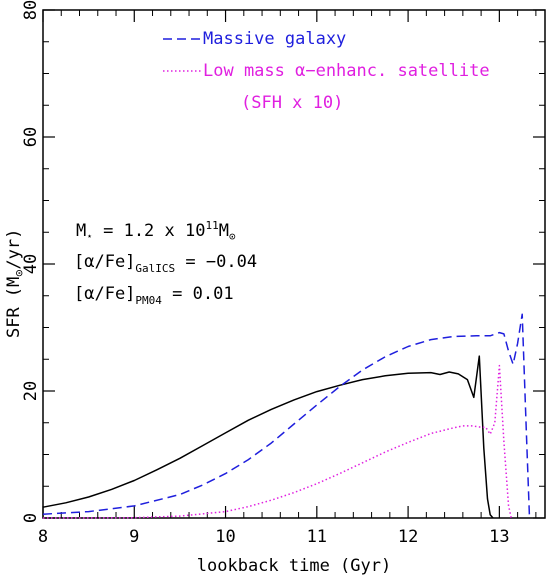  I want to click on y-tick-label: 80, so click(31, 10).